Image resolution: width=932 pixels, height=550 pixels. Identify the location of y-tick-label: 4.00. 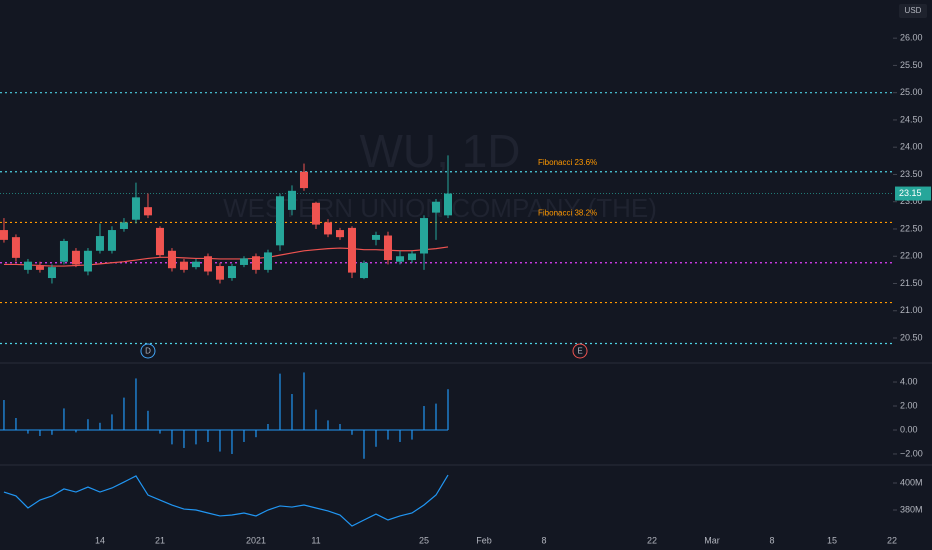
(909, 381).